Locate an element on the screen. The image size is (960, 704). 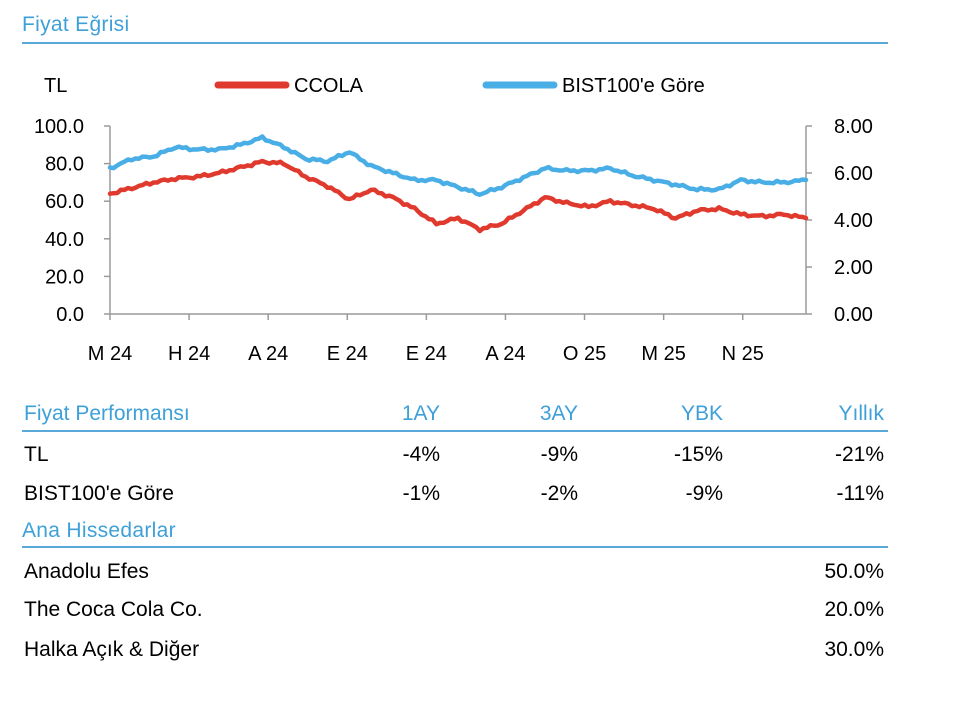
cell-yillik: -21% is located at coordinates (859, 454).